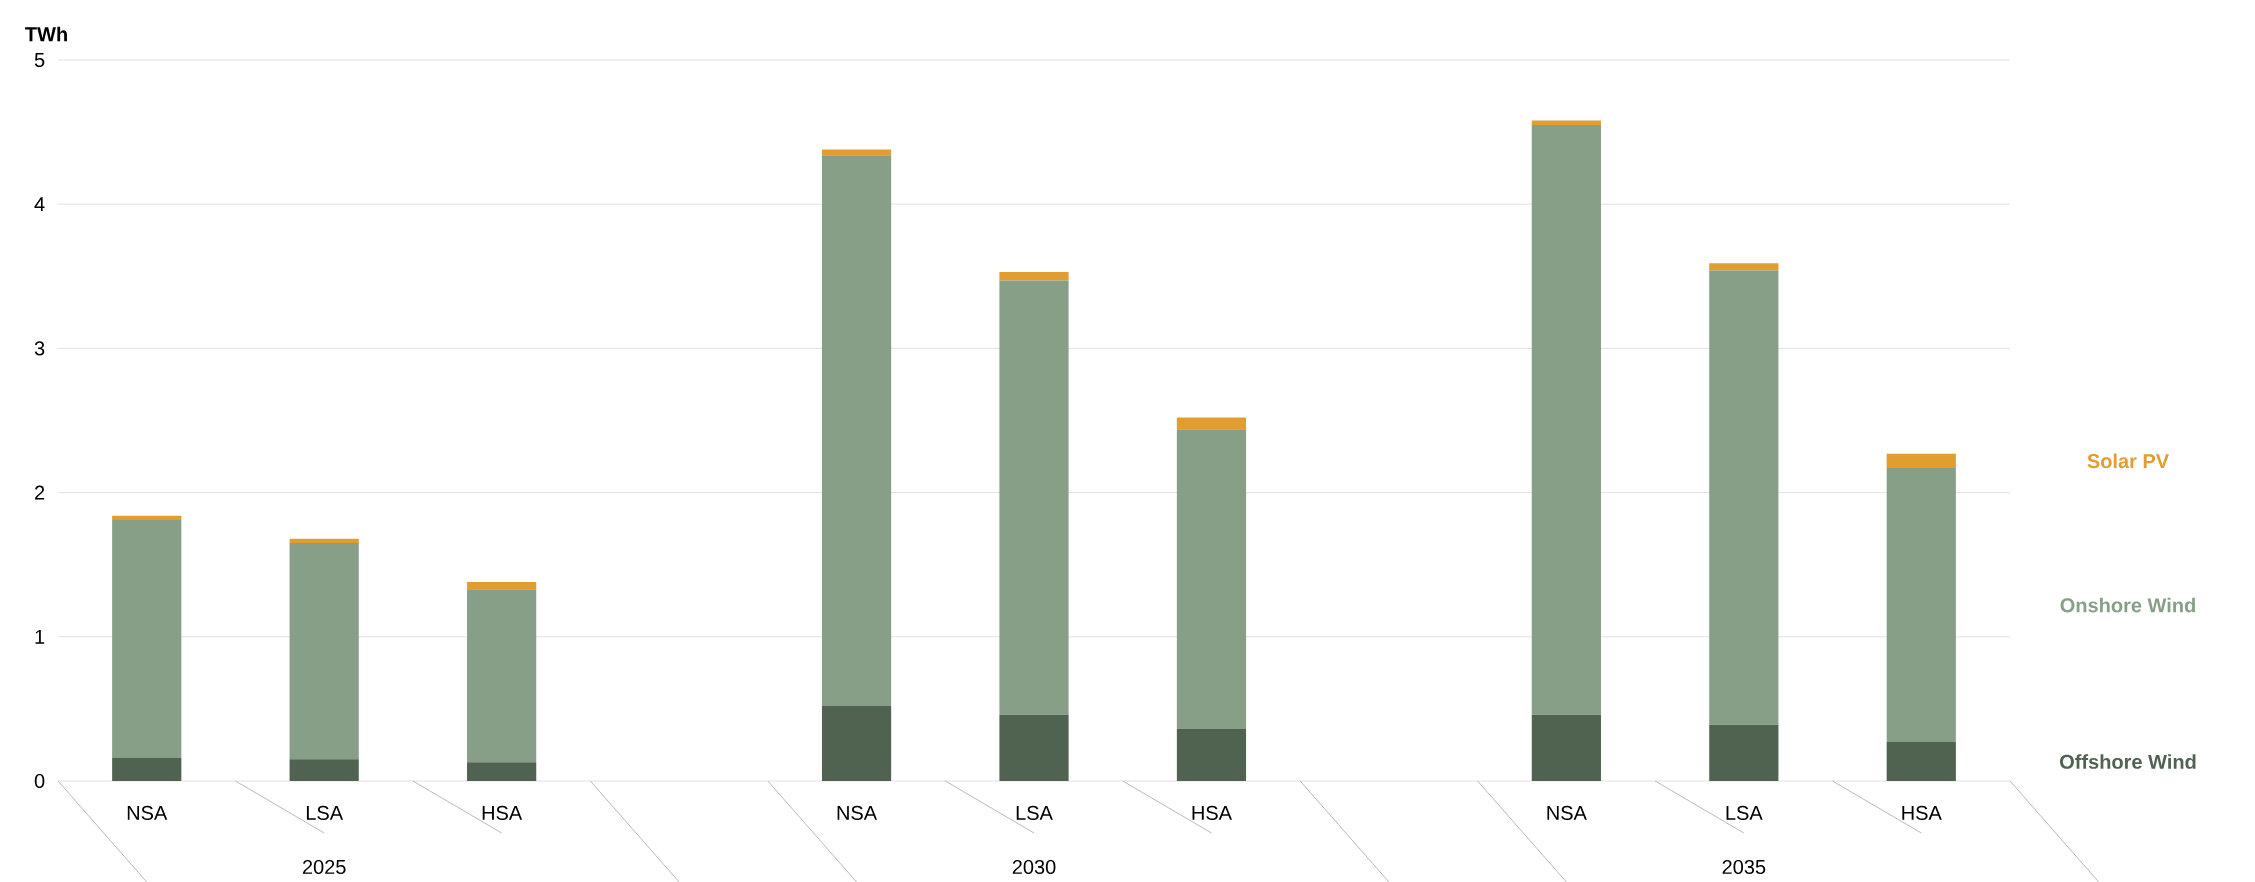  Describe the element at coordinates (1034, 867) in the screenshot. I see `text: 2030` at that location.